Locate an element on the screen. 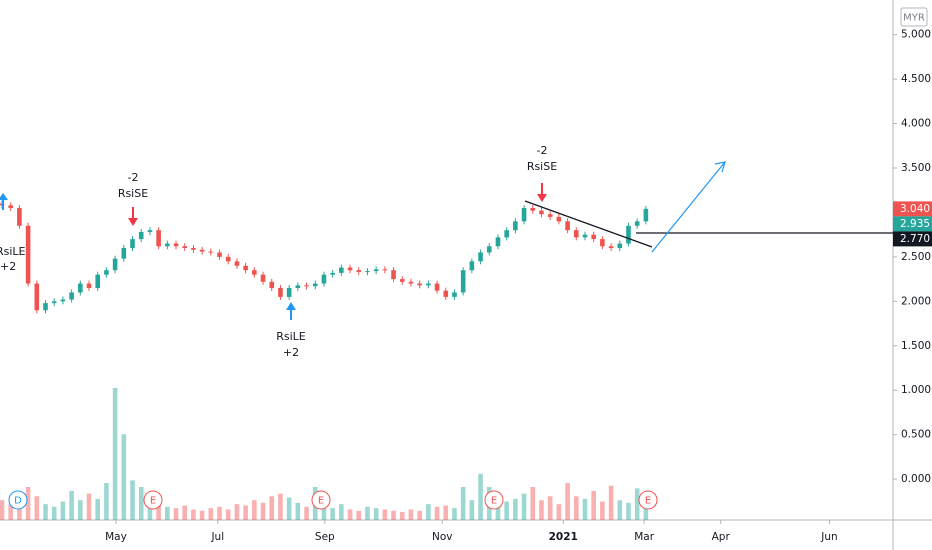 This screenshot has width=932, height=550. signal-qty: +2 is located at coordinates (291, 352).